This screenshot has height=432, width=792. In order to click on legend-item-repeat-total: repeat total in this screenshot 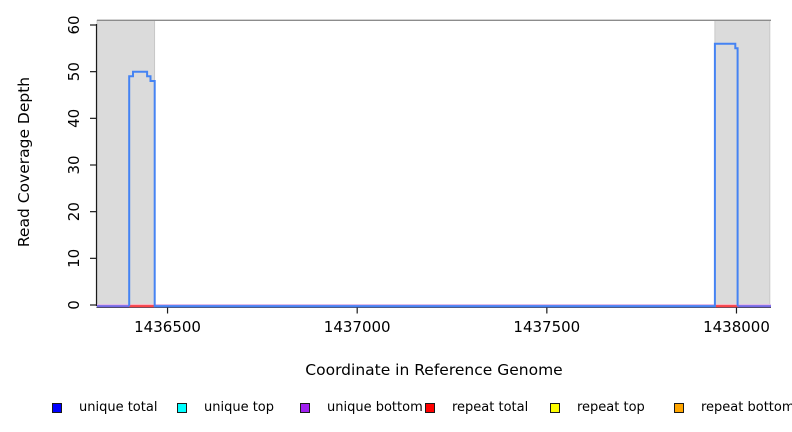, I will do `click(476, 408)`.